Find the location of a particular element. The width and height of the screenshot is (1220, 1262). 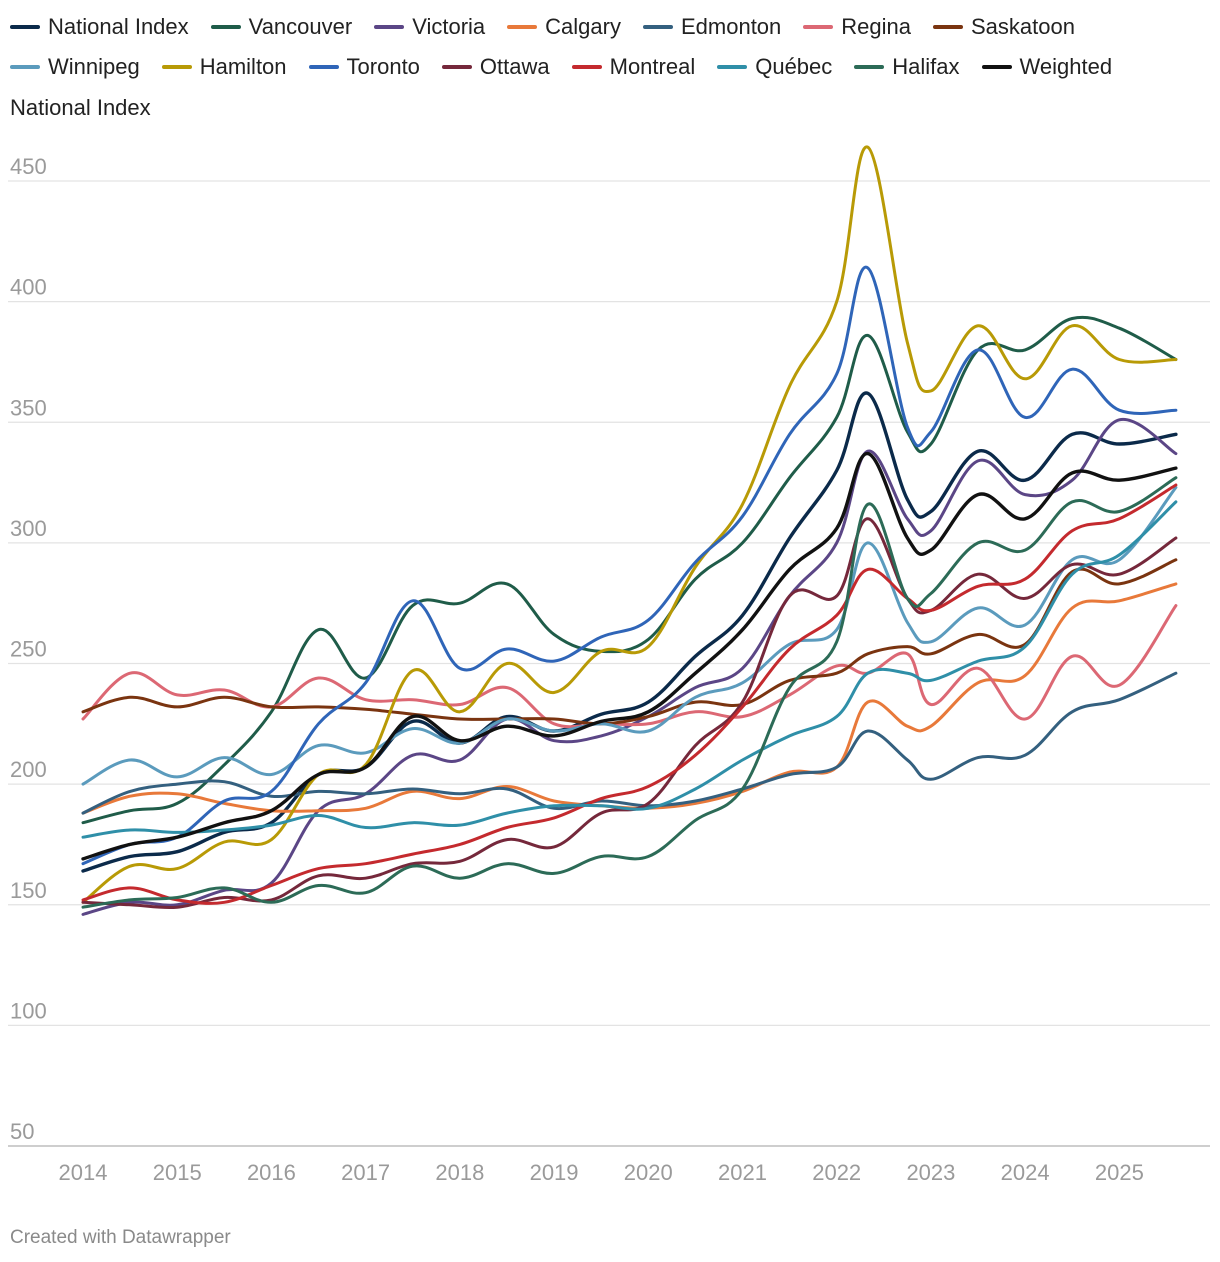

legend-item: Halifax is located at coordinates (907, 67).